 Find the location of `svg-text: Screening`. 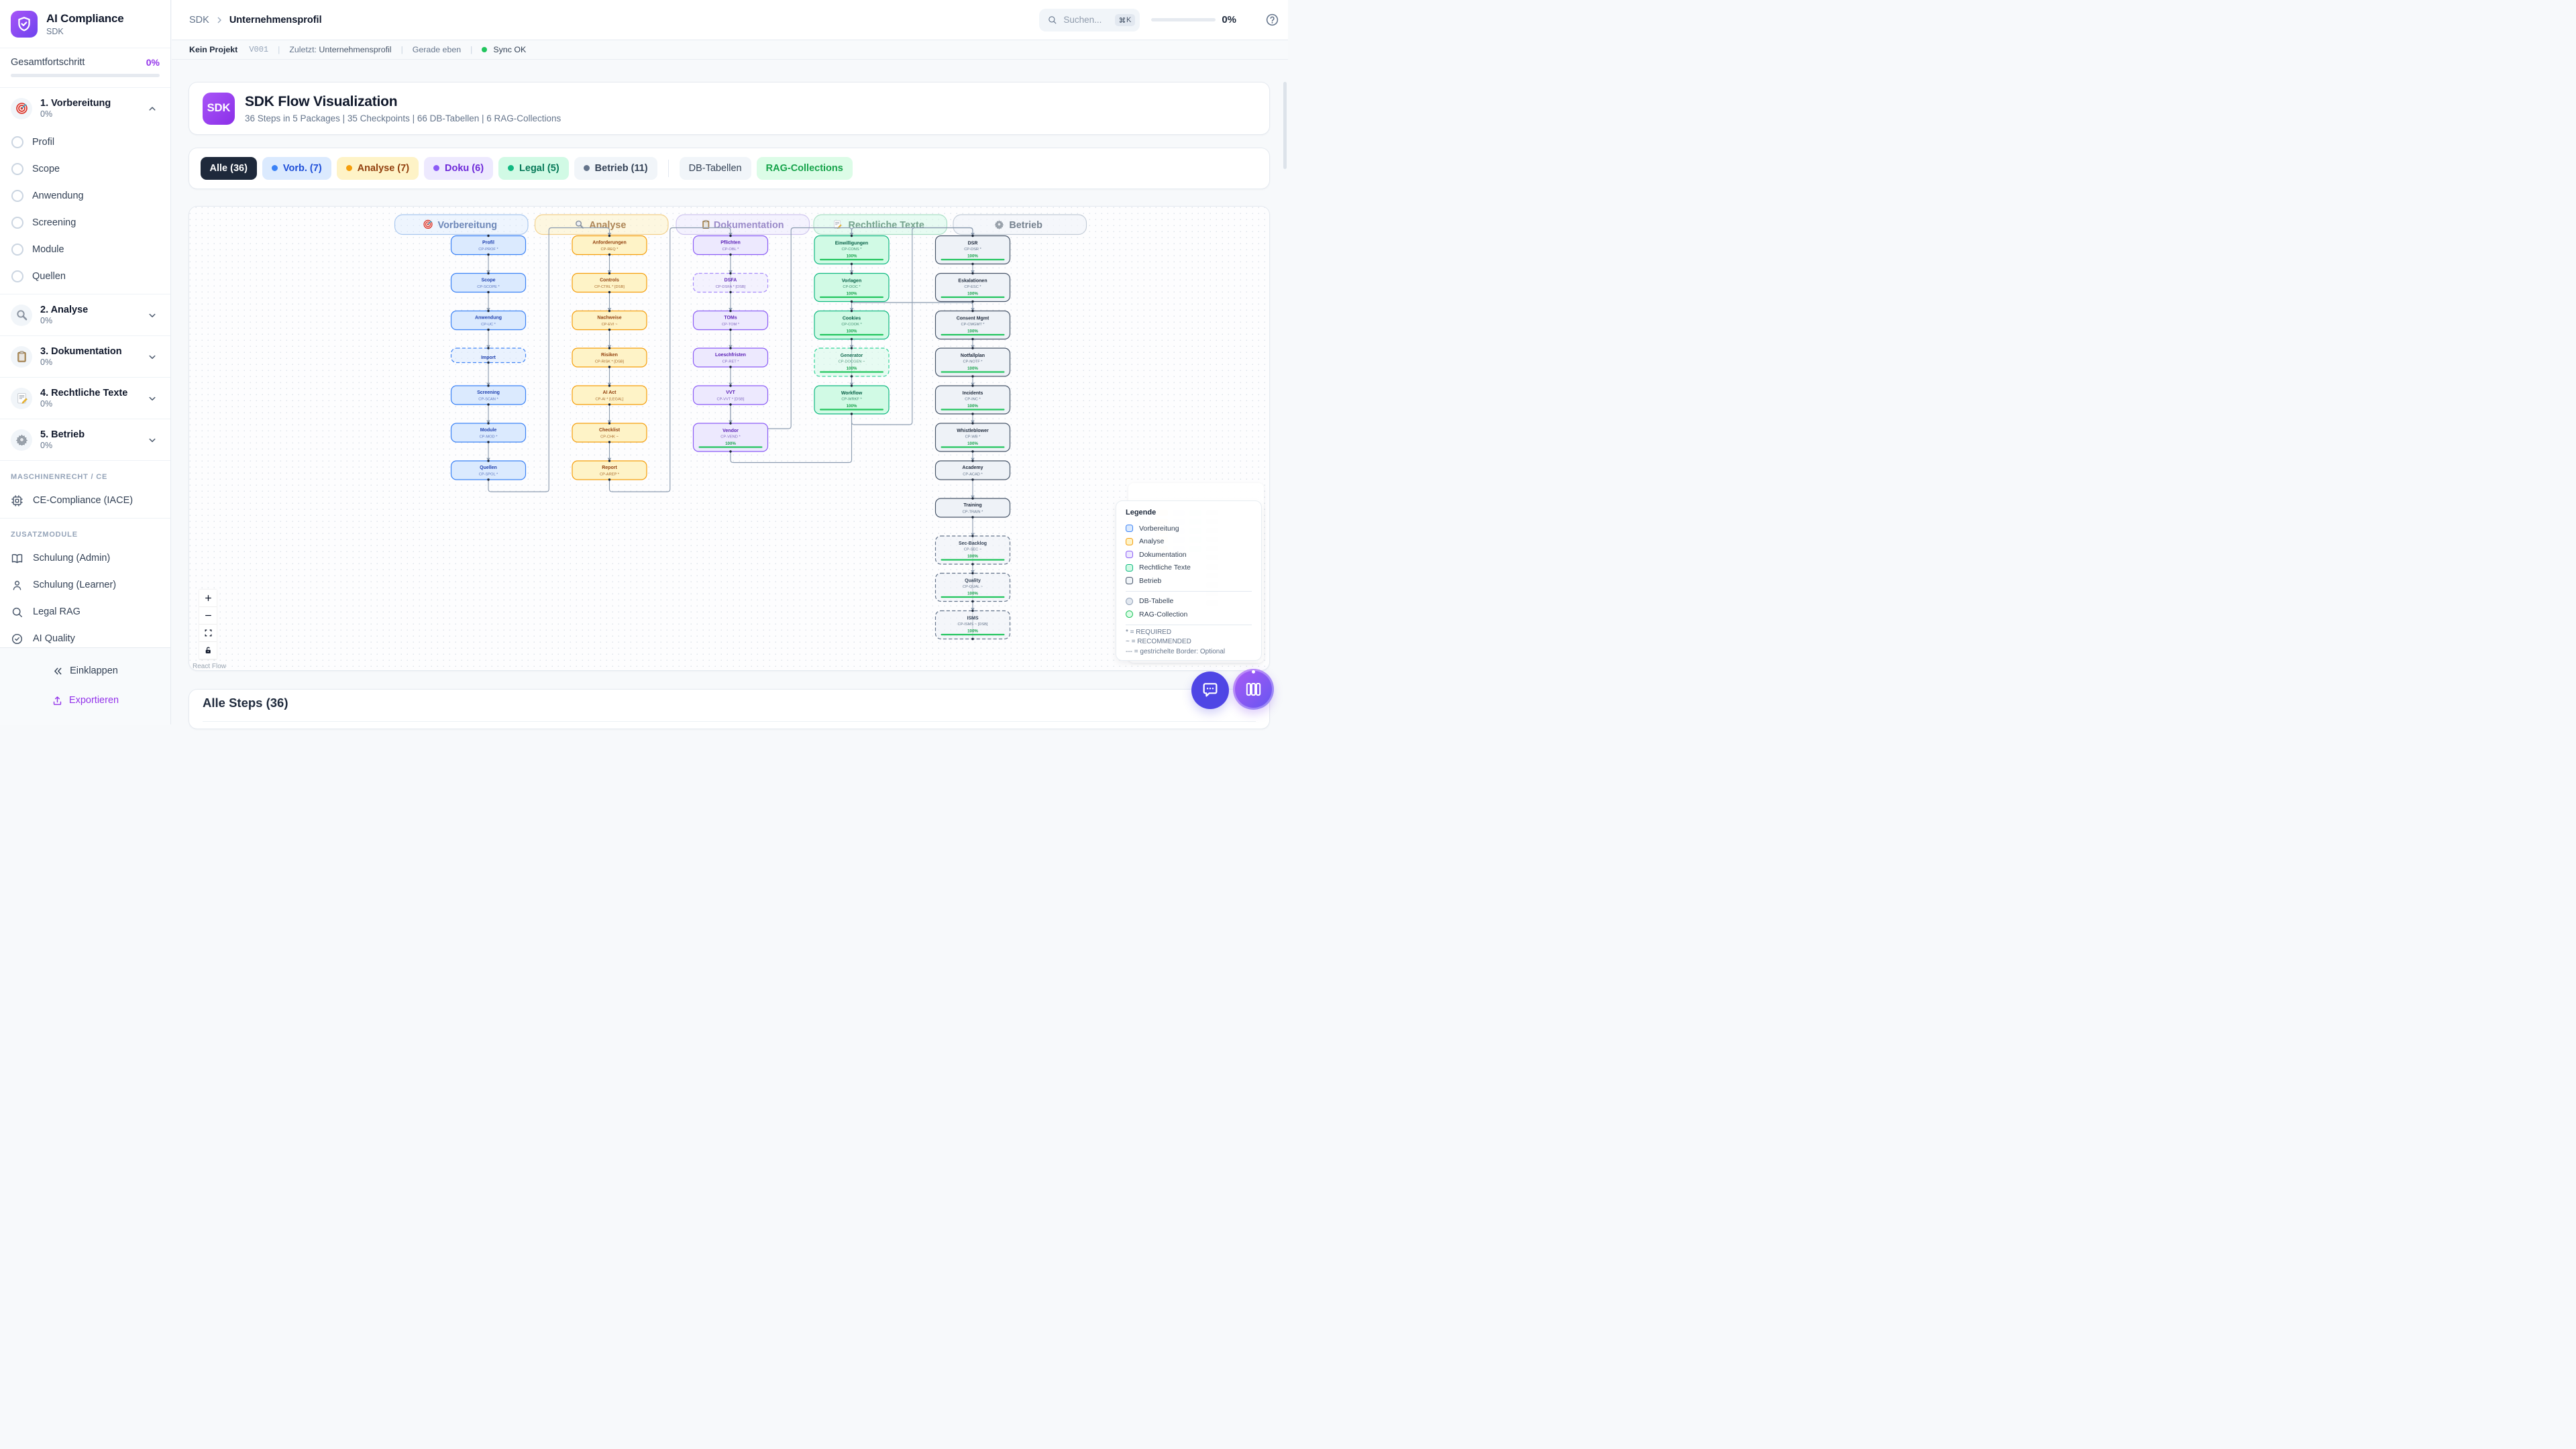

svg-text: Screening is located at coordinates (488, 392).